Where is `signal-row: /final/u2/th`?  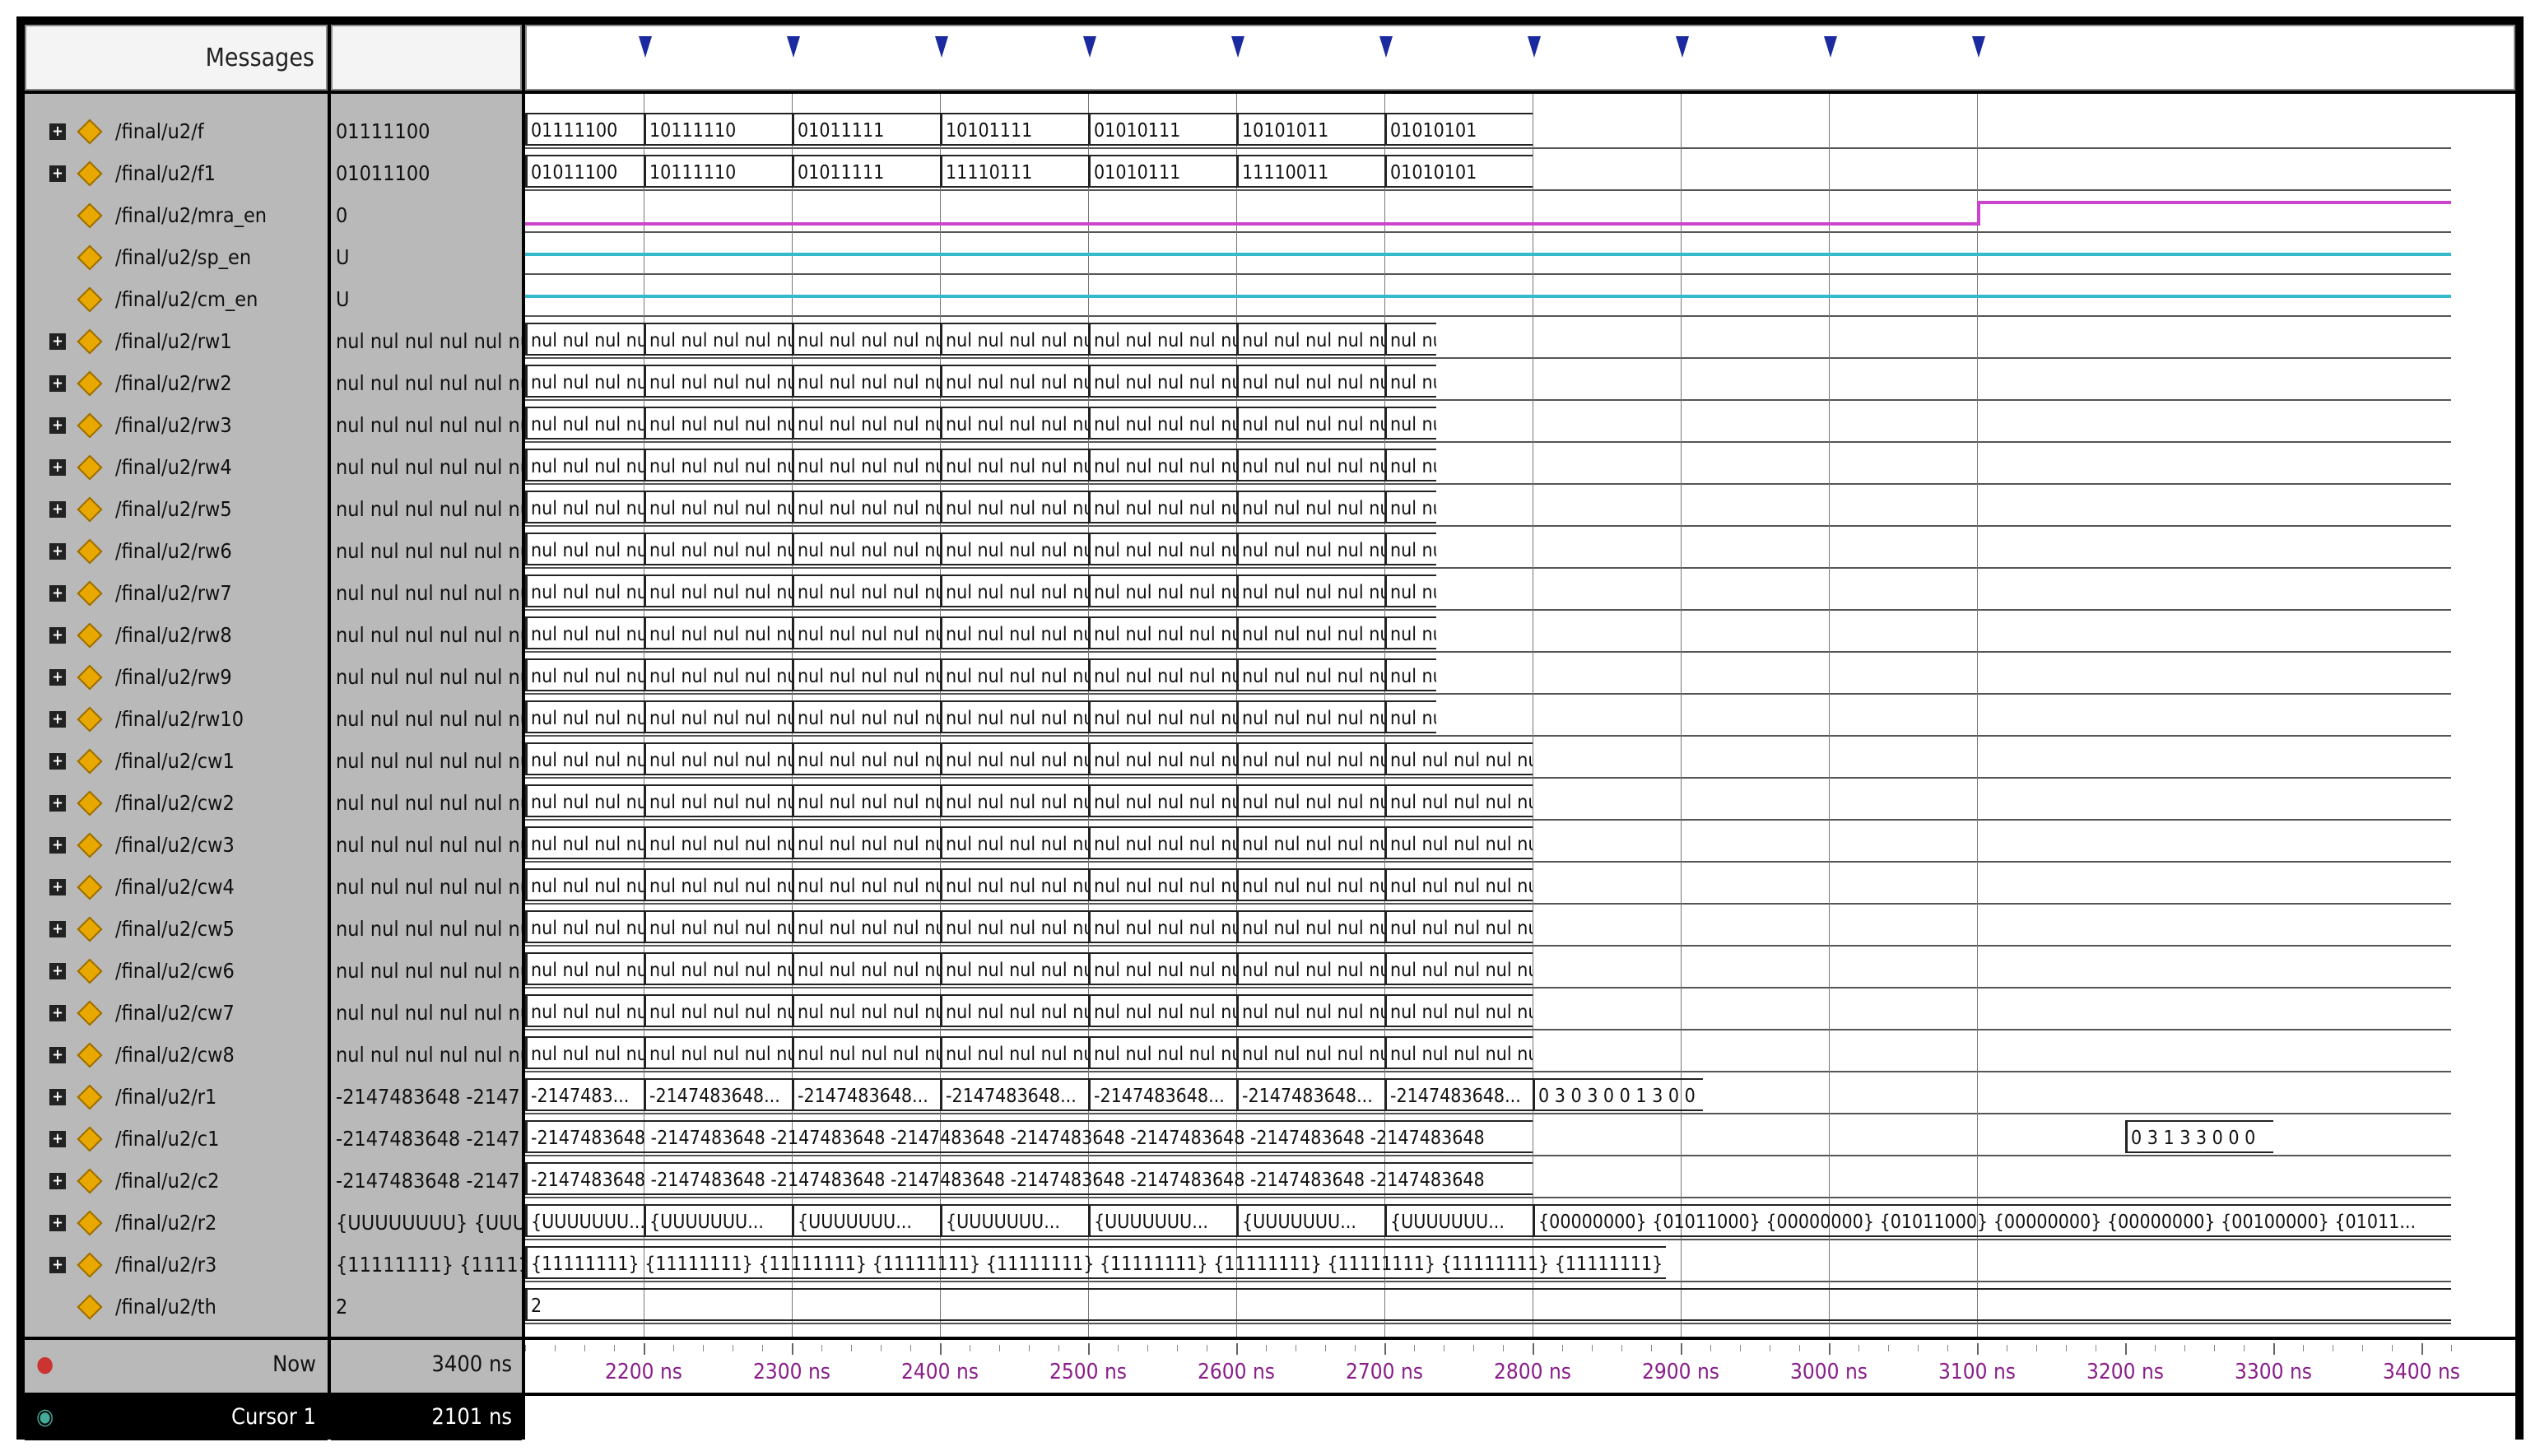 signal-row: /final/u2/th is located at coordinates (176, 1307).